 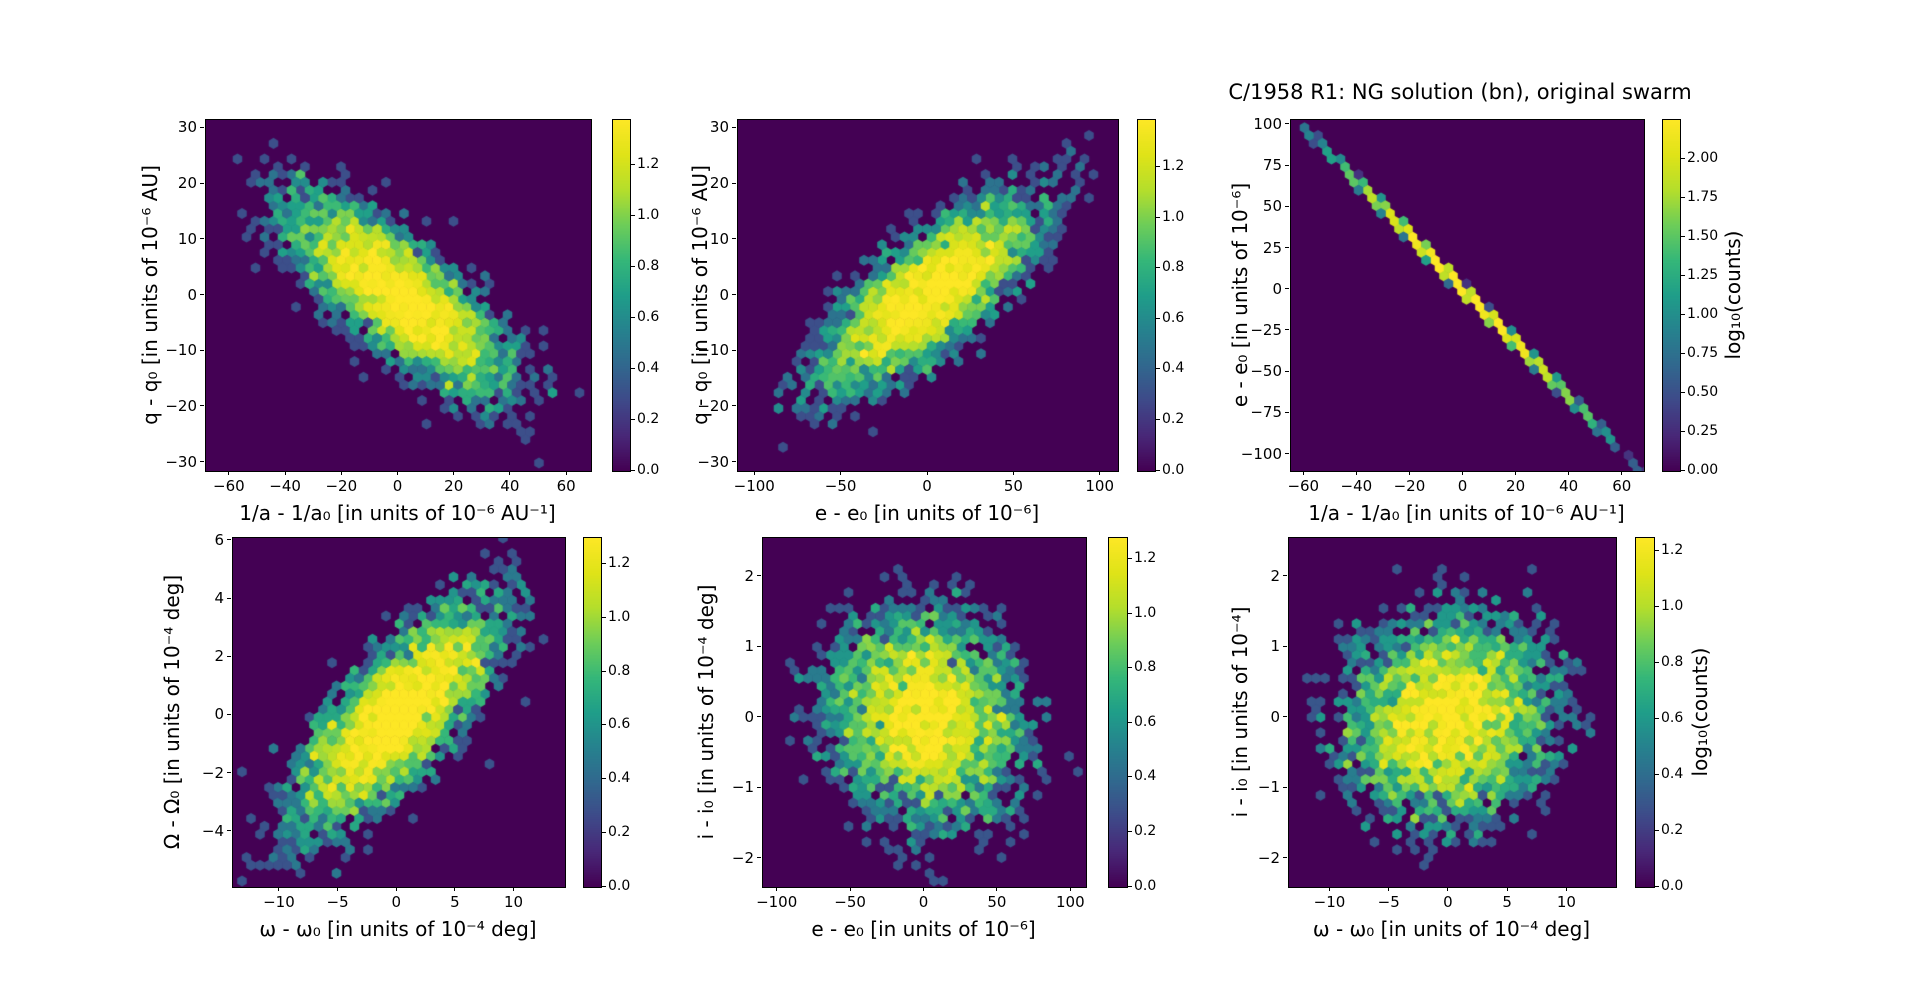 What do you see at coordinates (619, 617) in the screenshot?
I see `colorbar-tick-label: 1.0` at bounding box center [619, 617].